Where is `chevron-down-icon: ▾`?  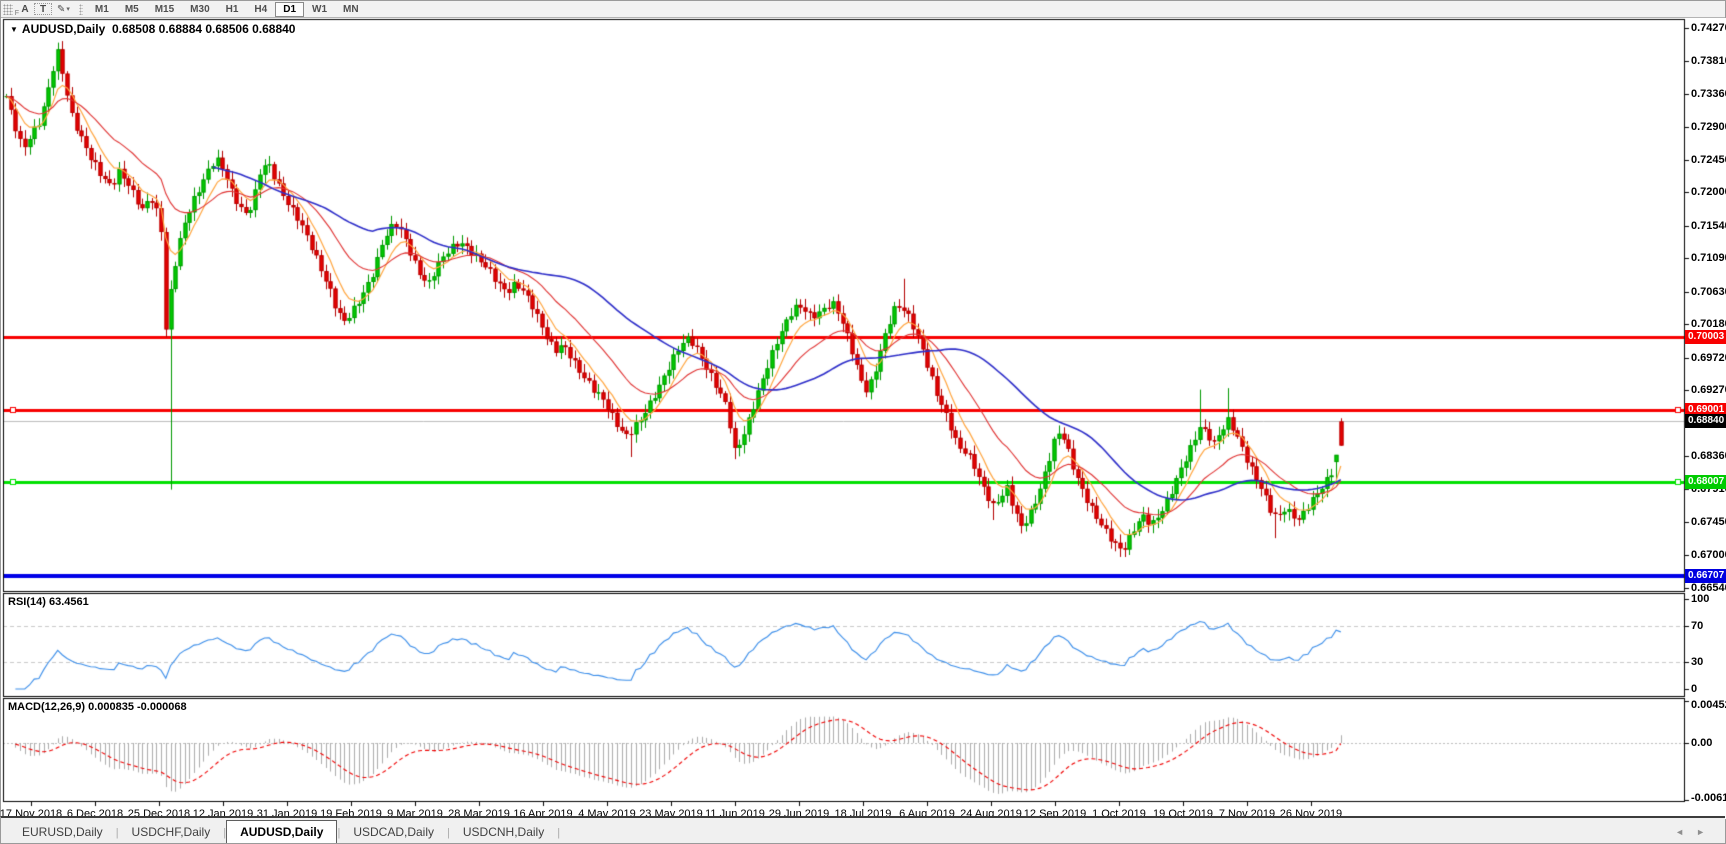 chevron-down-icon: ▾ is located at coordinates (68, 9).